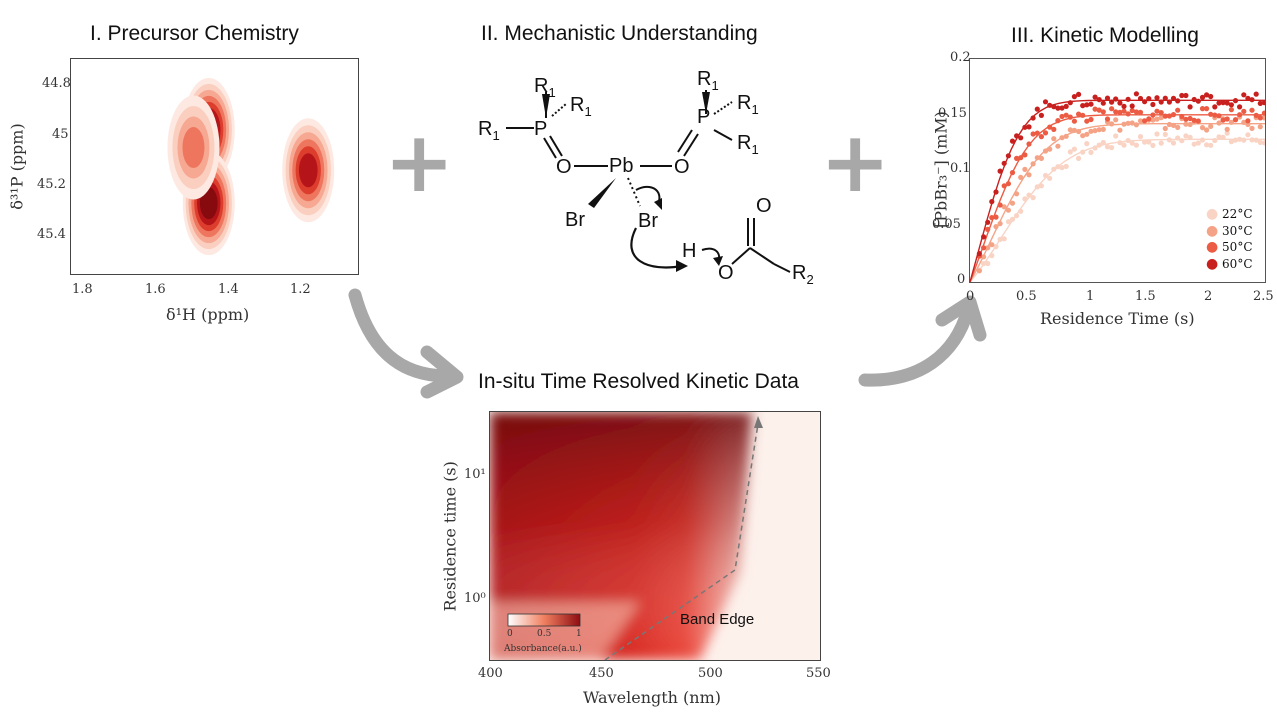 The width and height of the screenshot is (1277, 719). I want to click on nmr-x-tick: 1.8, so click(82, 289).